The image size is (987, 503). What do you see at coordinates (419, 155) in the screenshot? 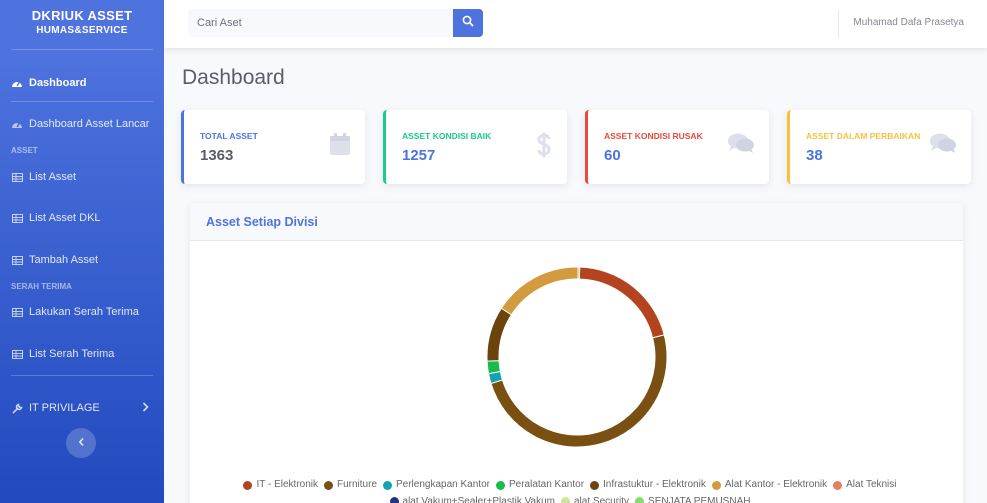
I see `card-value: 1257` at bounding box center [419, 155].